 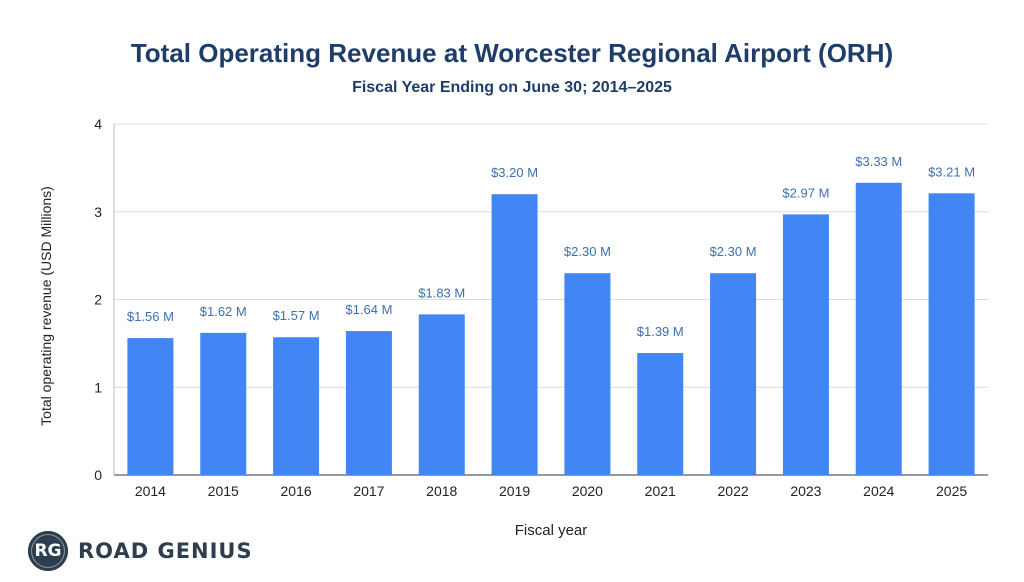 I want to click on data-label: $1.57 M, so click(x=296, y=315).